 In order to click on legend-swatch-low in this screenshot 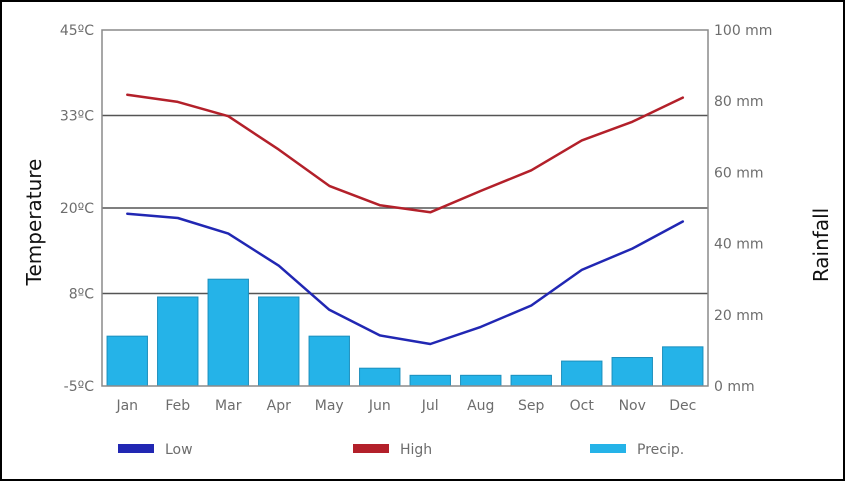, I will do `click(136, 448)`.